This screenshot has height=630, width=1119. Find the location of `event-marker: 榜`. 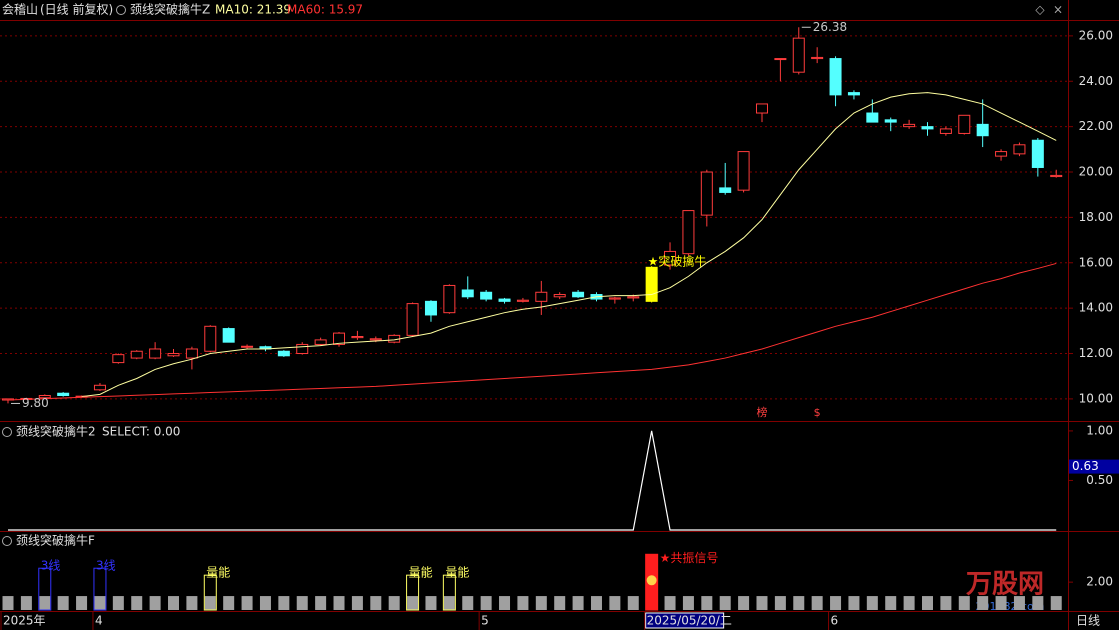

event-marker: 榜 is located at coordinates (761, 412).